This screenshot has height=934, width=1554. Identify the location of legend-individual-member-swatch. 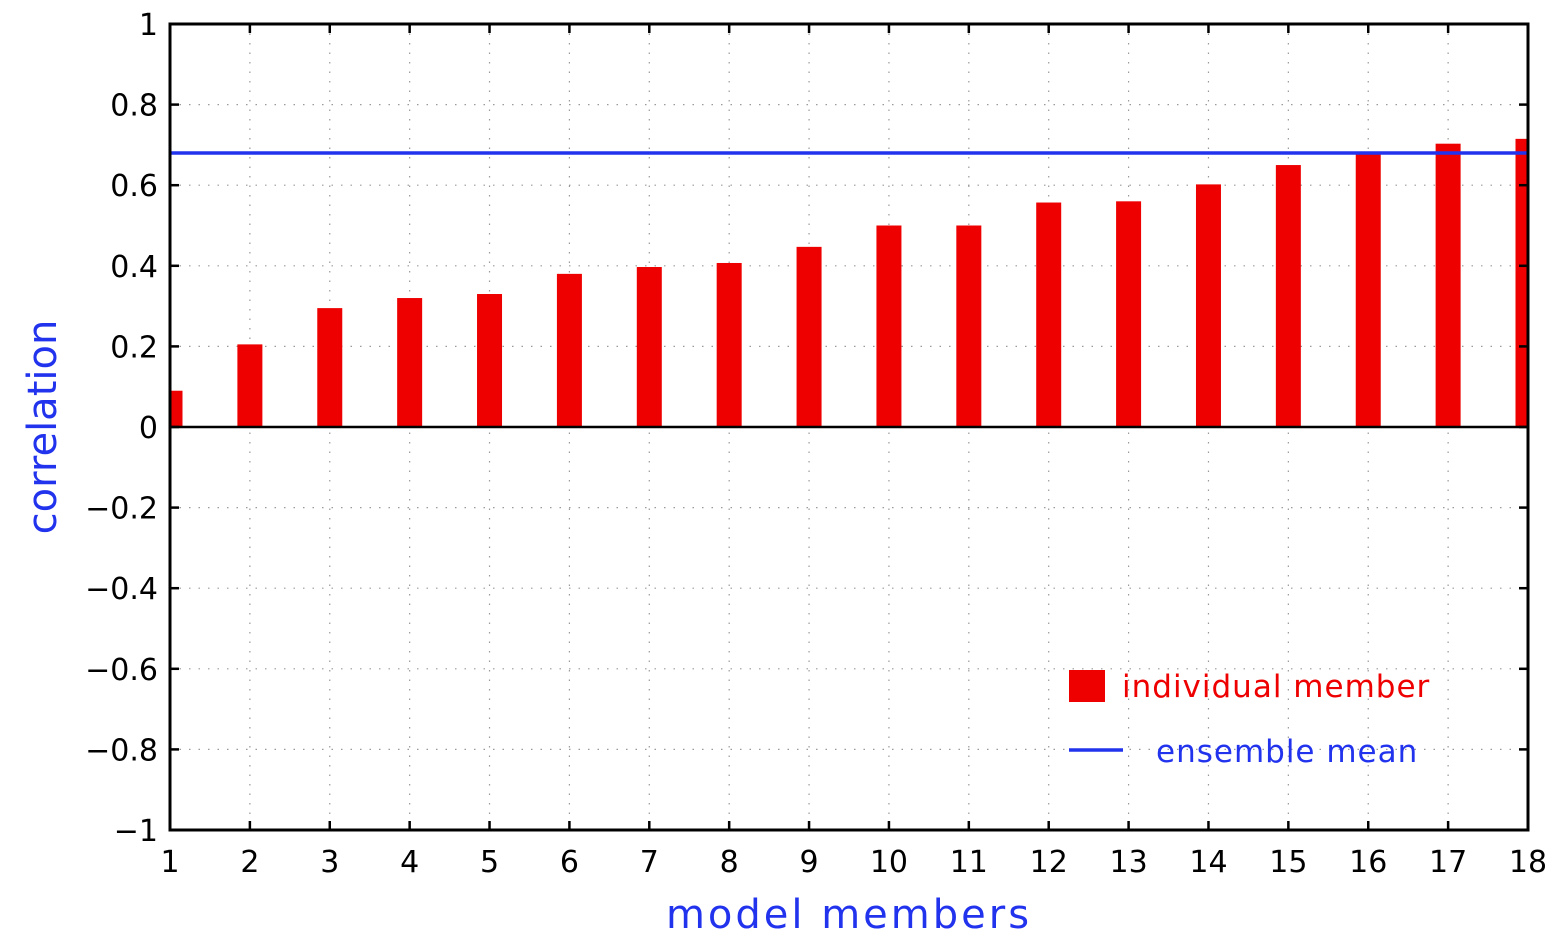
(1087, 686).